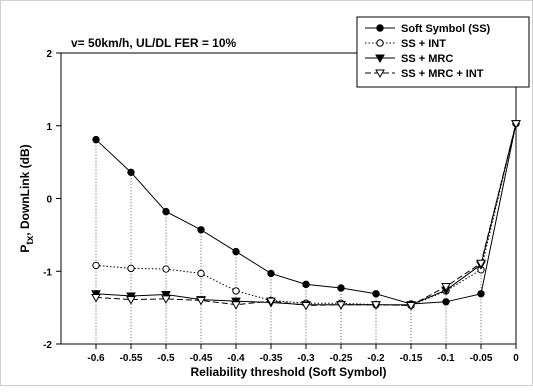 The width and height of the screenshot is (533, 392). Describe the element at coordinates (341, 358) in the screenshot. I see `x-tick-label: -0.25` at that location.